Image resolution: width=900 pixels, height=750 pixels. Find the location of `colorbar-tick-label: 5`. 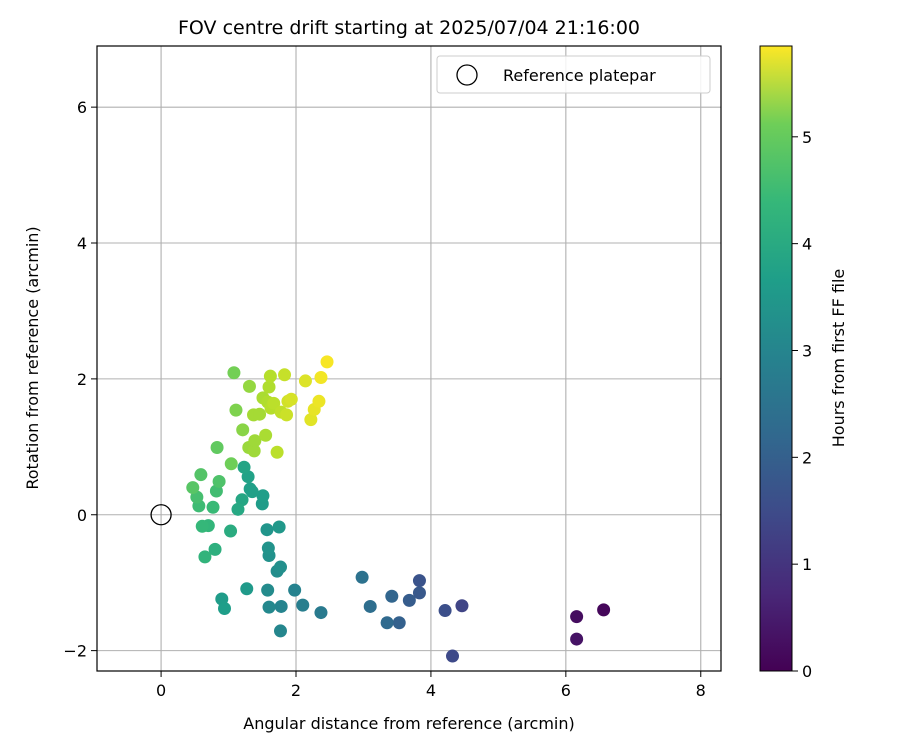

colorbar-tick-label: 5 is located at coordinates (807, 137).